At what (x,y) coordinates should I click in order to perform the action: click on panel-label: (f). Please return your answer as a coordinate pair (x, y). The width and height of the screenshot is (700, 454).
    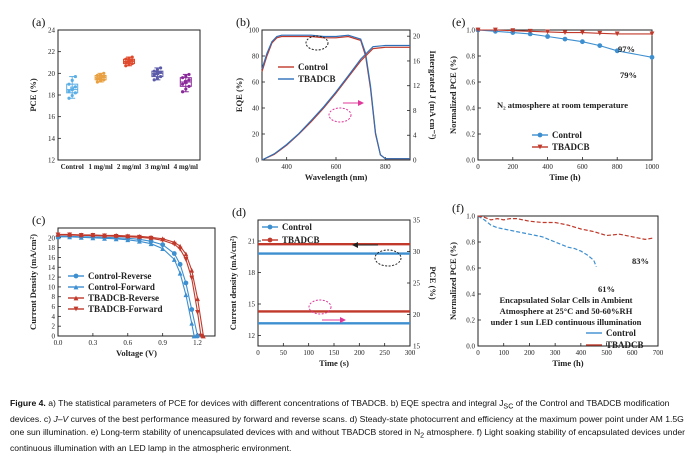
    Looking at the image, I should click on (458, 208).